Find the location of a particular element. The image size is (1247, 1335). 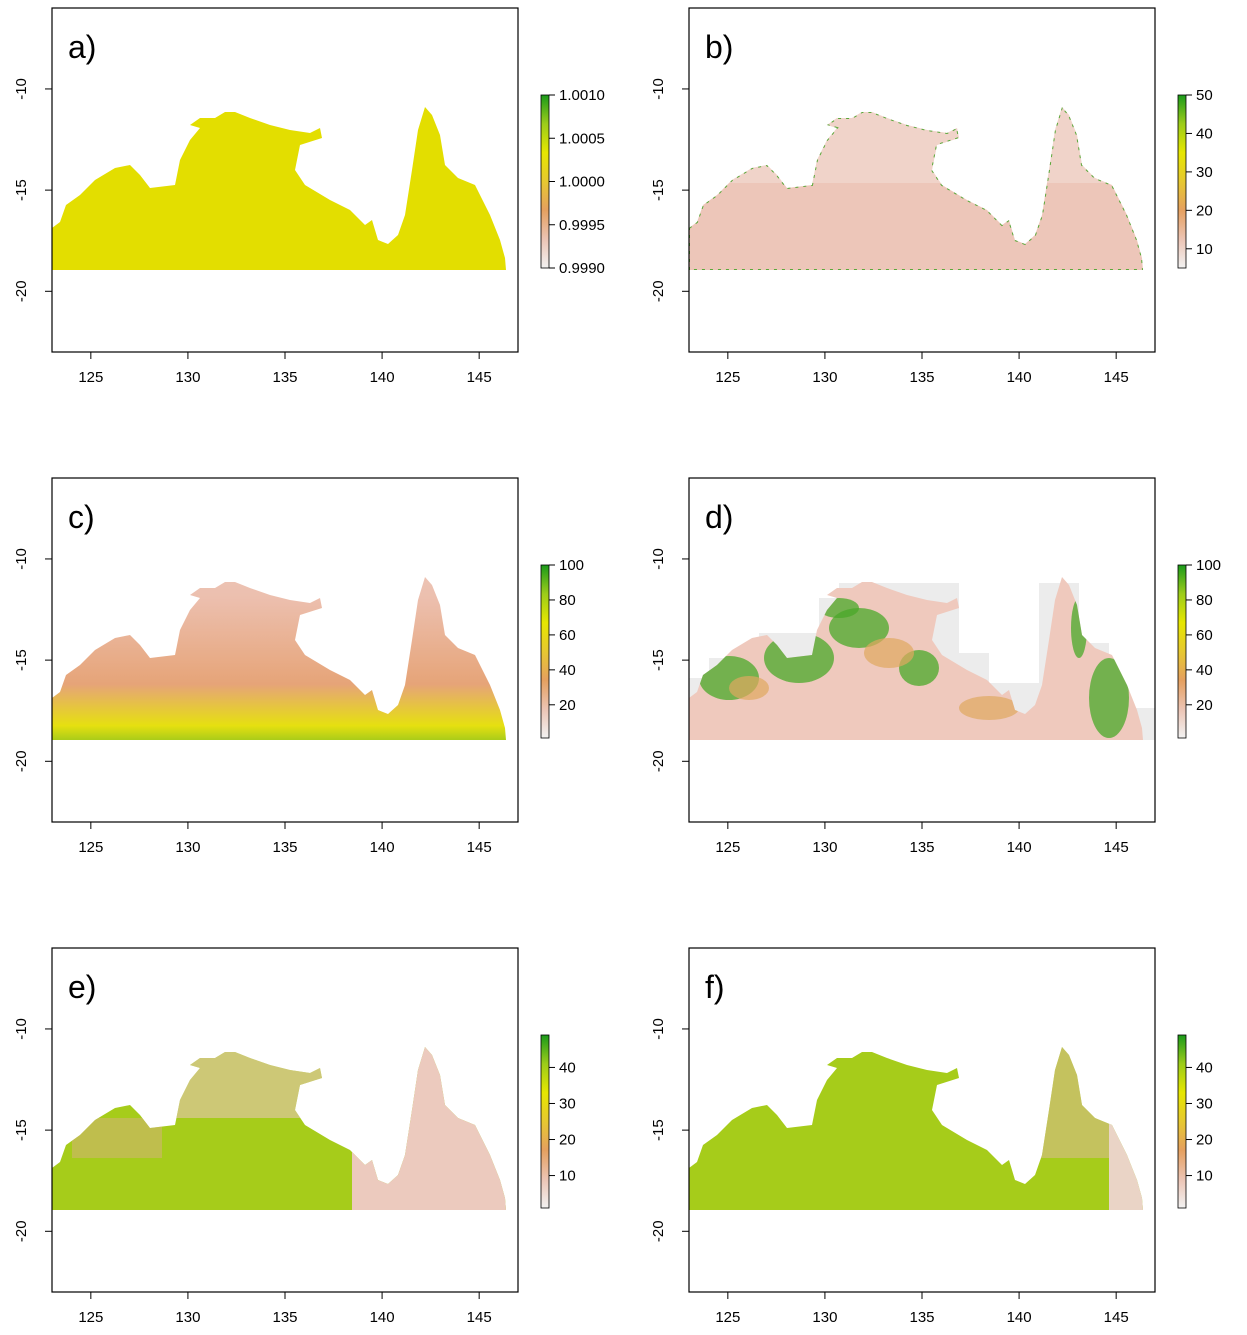

map-panel: d) 125 130 135 140 145 -10 -15 -20 20 40 60 80 100 is located at coordinates (935, 666).